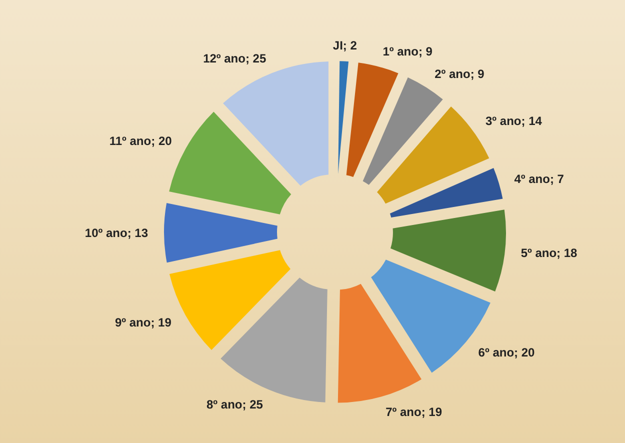 Image resolution: width=625 pixels, height=443 pixels. I want to click on slice-label: 9º ano, so click(132, 323).